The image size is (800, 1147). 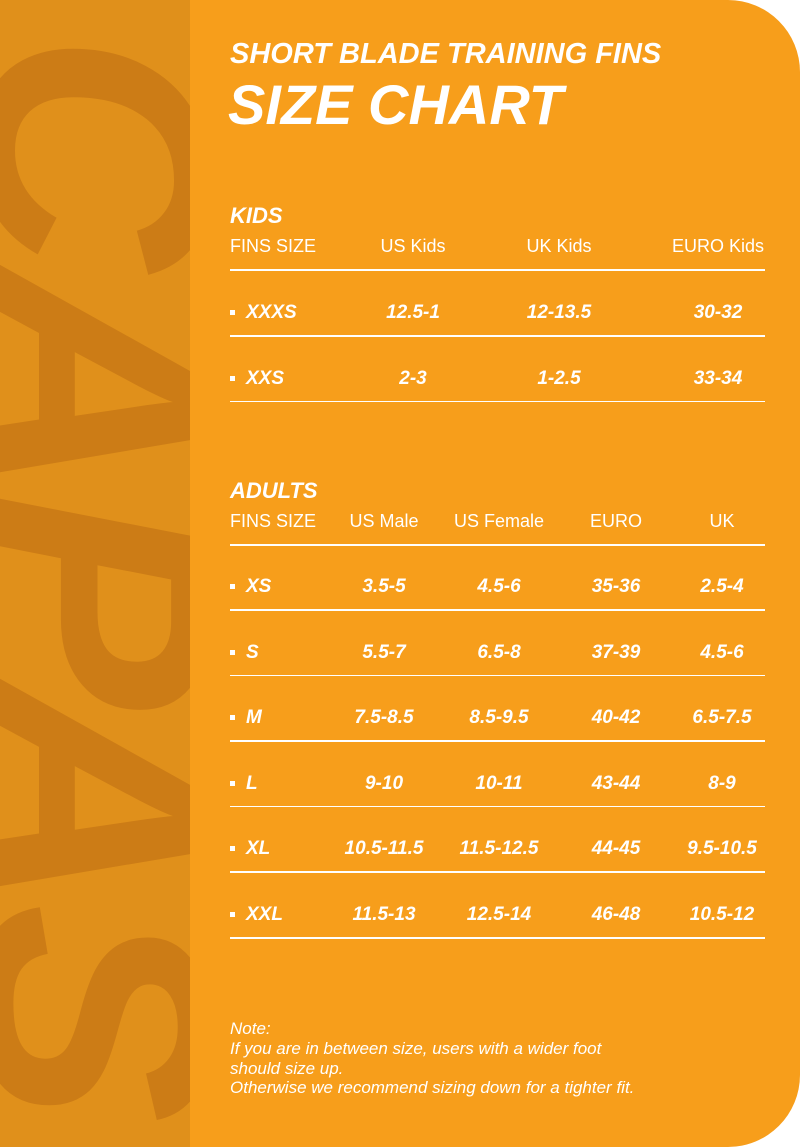 What do you see at coordinates (722, 783) in the screenshot?
I see `size-value: 8-9` at bounding box center [722, 783].